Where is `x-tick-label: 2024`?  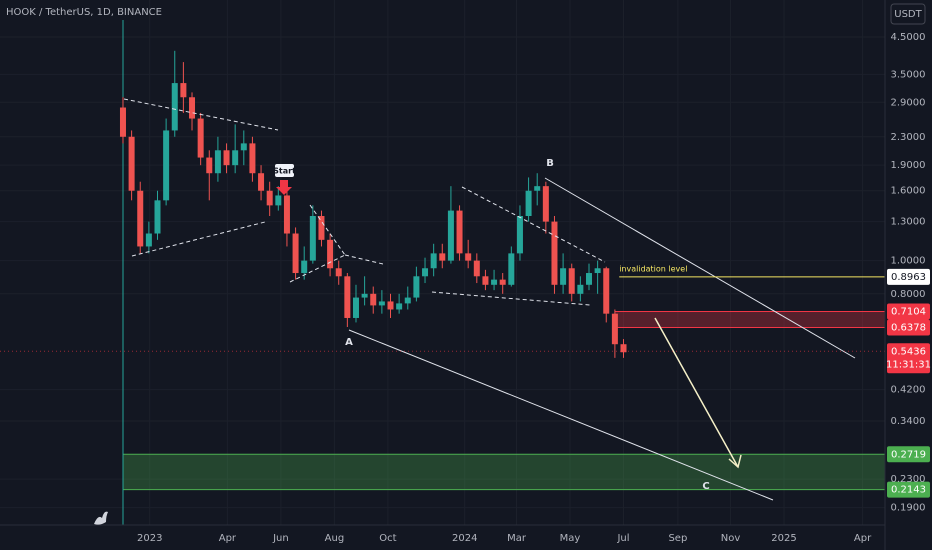 x-tick-label: 2024 is located at coordinates (464, 538).